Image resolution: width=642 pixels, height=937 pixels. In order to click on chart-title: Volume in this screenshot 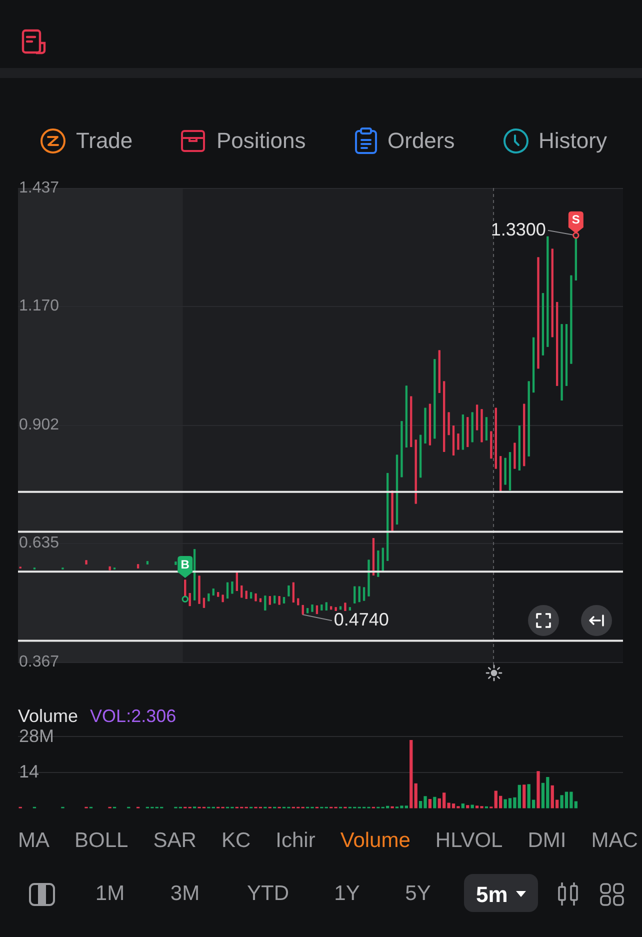, I will do `click(48, 716)`.